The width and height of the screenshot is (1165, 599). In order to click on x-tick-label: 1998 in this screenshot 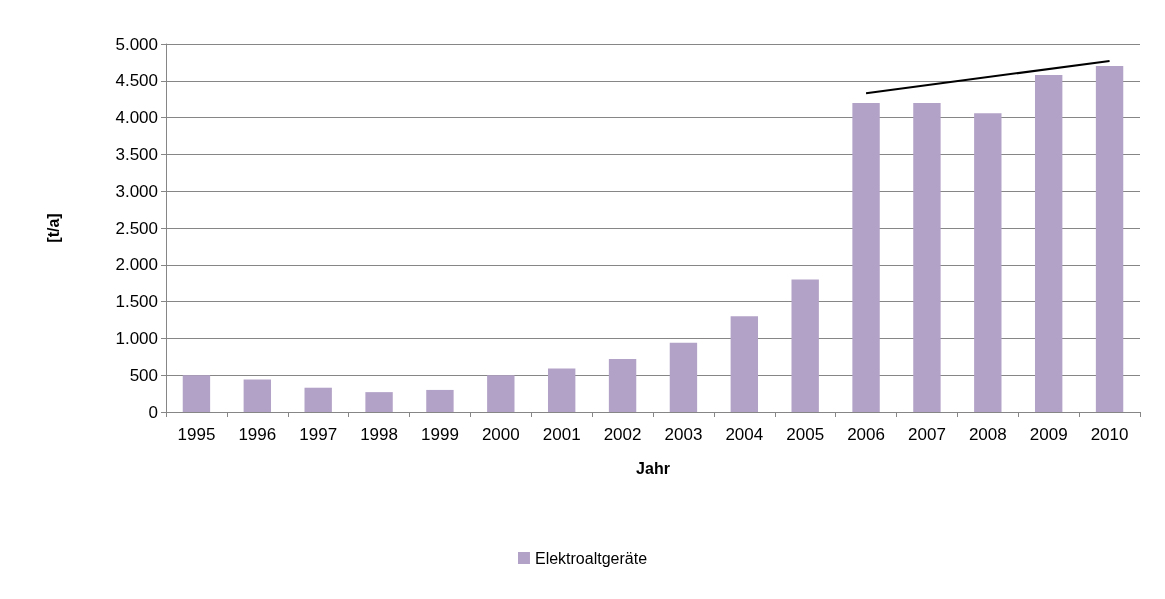, I will do `click(379, 434)`.